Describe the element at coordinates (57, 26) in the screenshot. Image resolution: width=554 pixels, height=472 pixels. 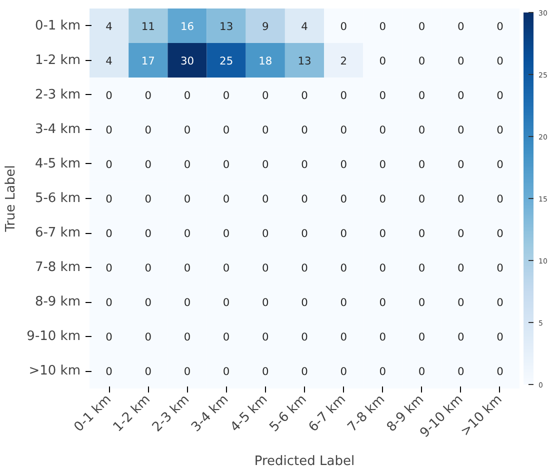
I see `y-tick-label: 0-1 km` at that location.